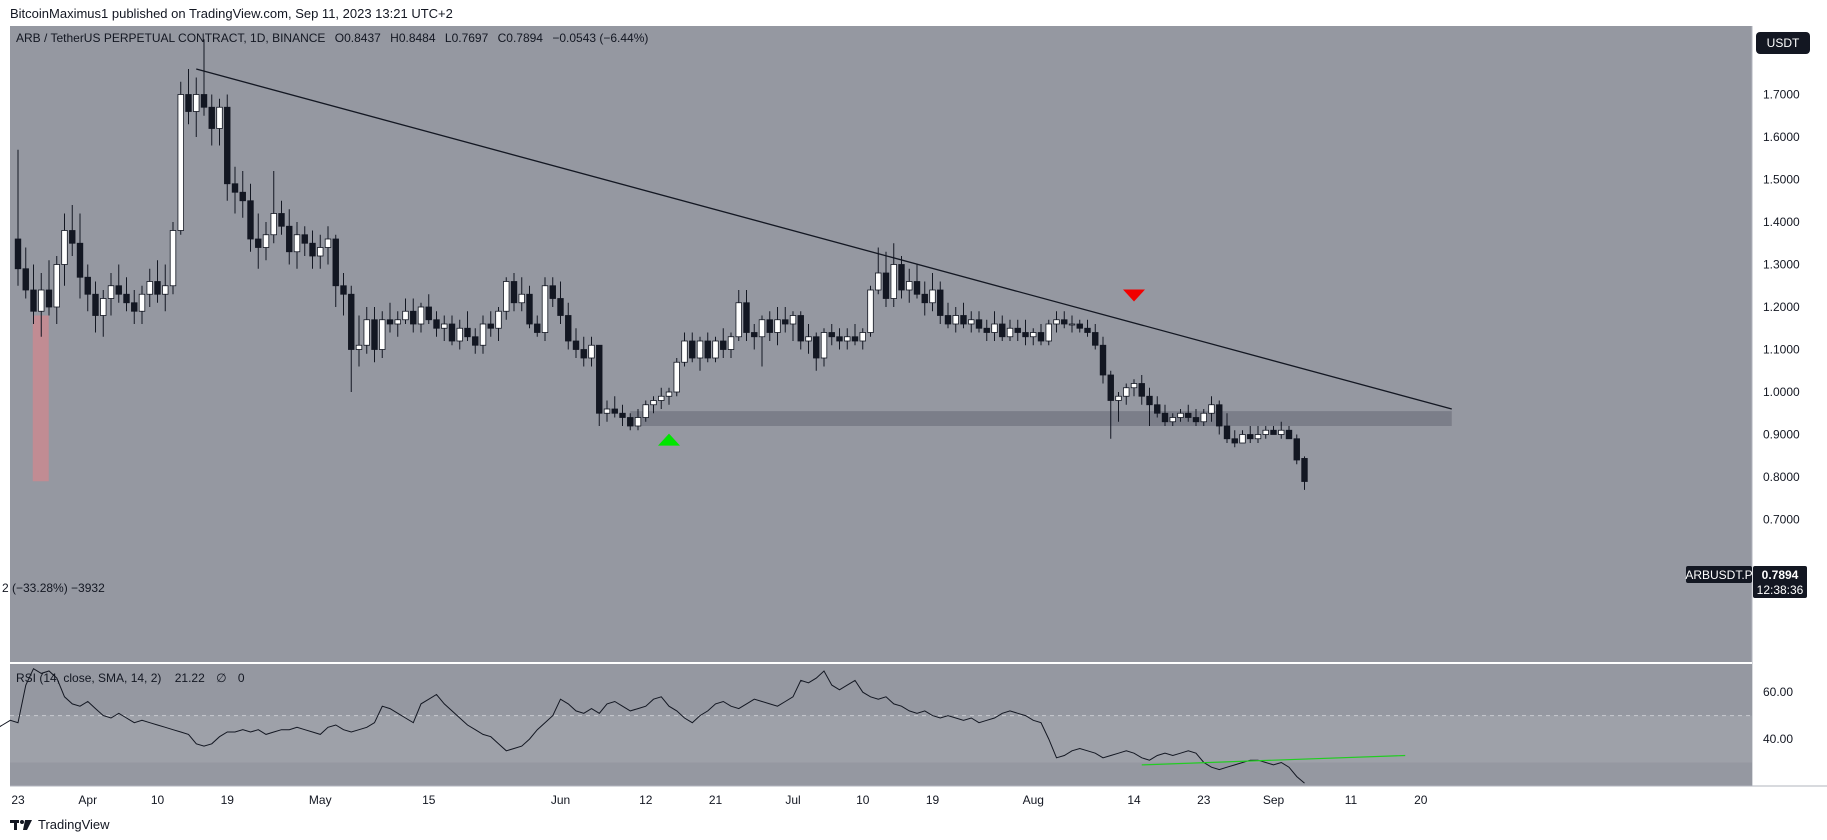 The width and height of the screenshot is (1827, 840). Describe the element at coordinates (1041, 418) in the screenshot. I see `support-zone-group` at that location.